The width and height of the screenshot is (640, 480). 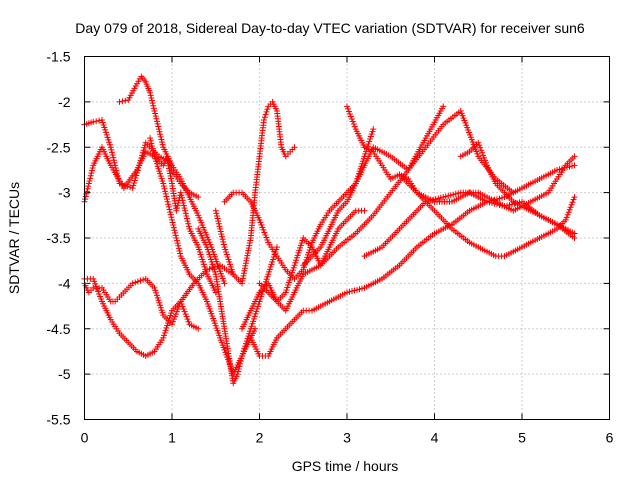 I want to click on y-tick-label: -2.5, so click(x=58, y=147).